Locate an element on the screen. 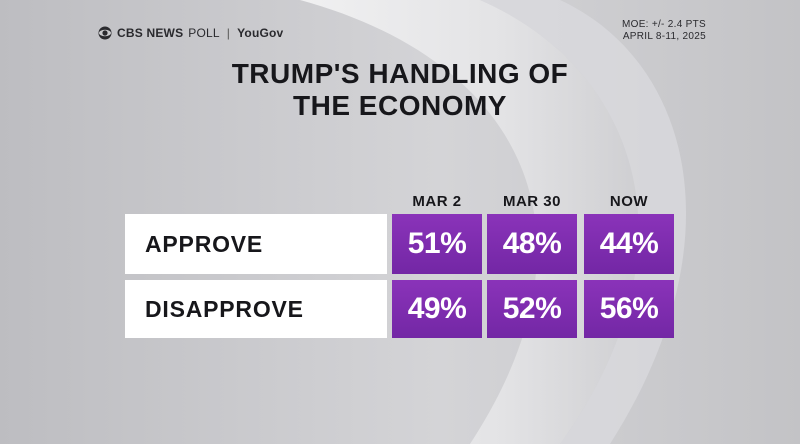  cell-disapprove-mar-30: 52% is located at coordinates (532, 309).